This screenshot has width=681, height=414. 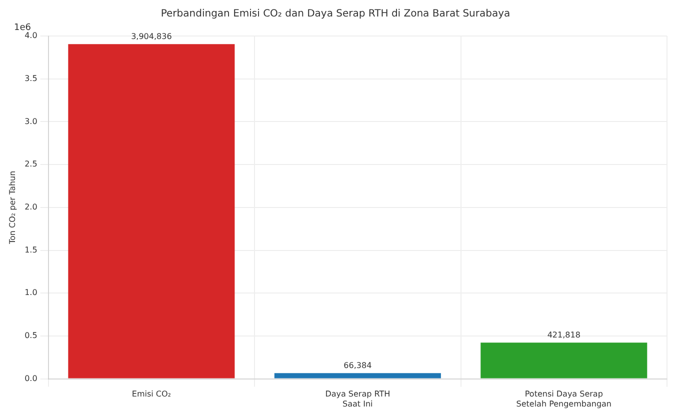 What do you see at coordinates (151, 394) in the screenshot?
I see `x-tick-label: Emisi CO₂` at bounding box center [151, 394].